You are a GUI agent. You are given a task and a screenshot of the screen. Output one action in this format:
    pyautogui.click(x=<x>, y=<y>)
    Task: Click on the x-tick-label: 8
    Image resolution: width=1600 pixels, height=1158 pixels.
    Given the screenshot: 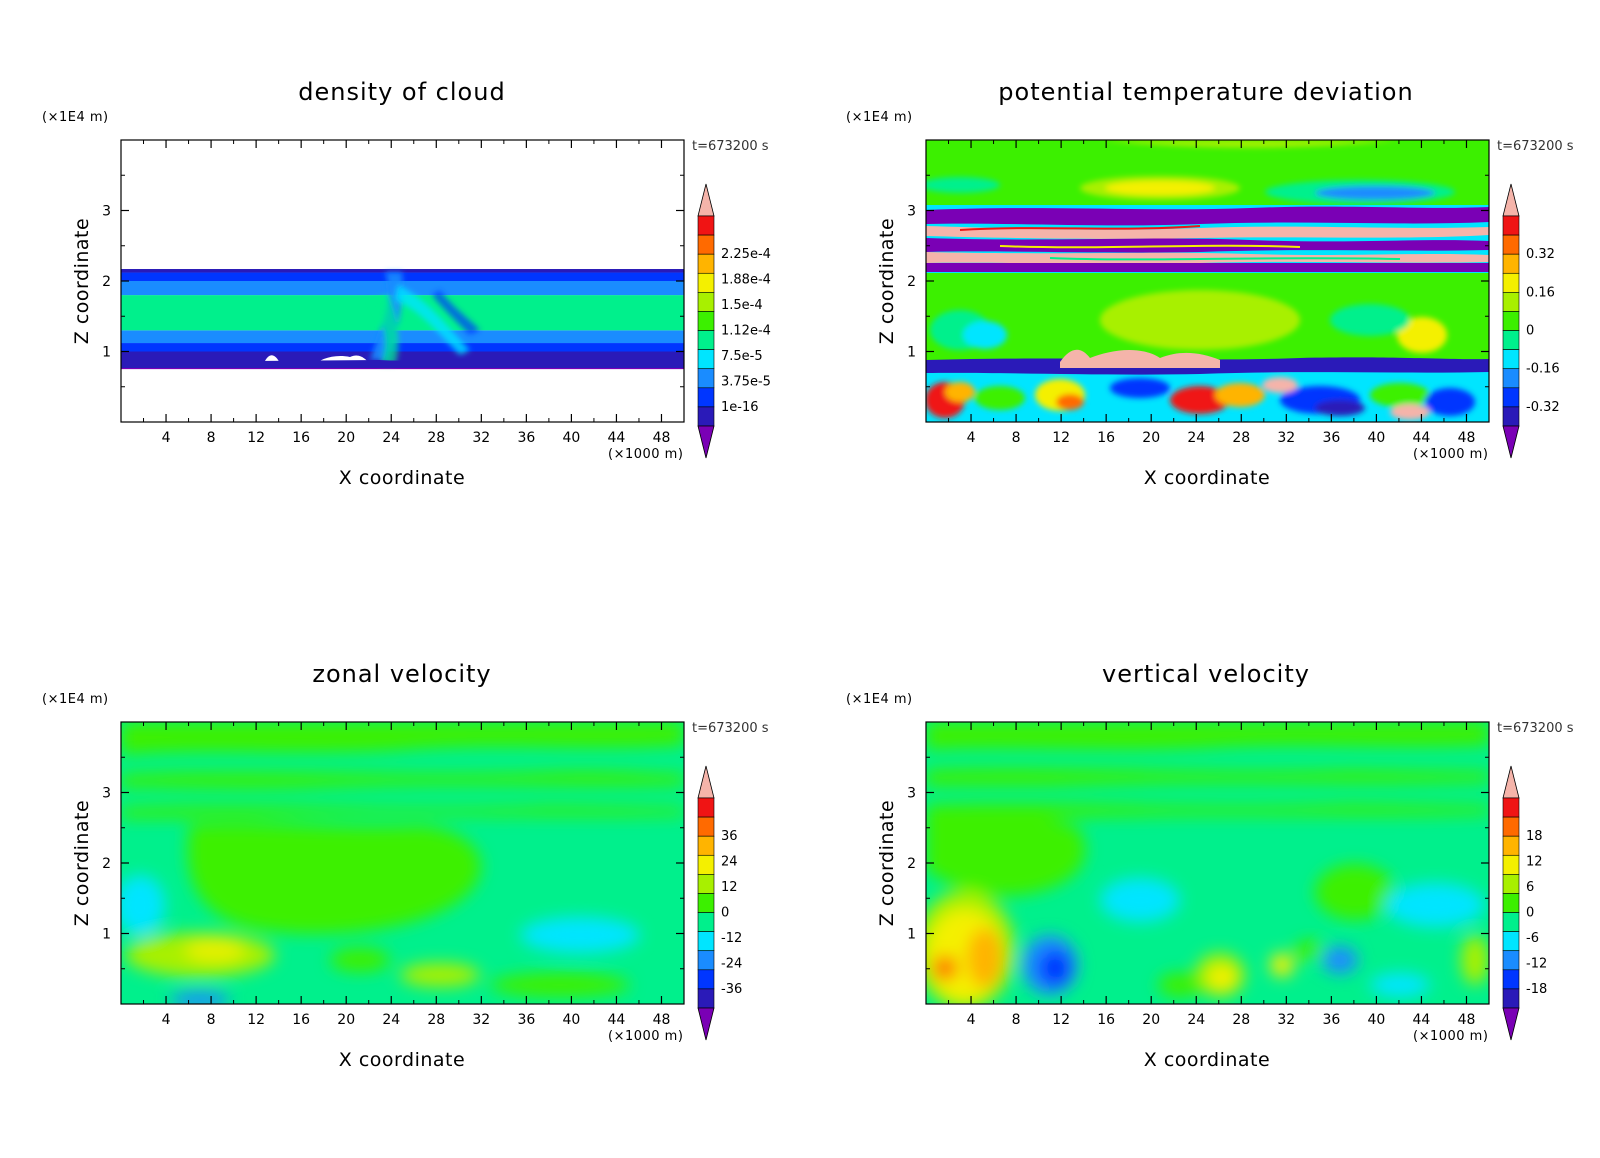 What is the action you would take?
    pyautogui.click(x=211, y=1020)
    